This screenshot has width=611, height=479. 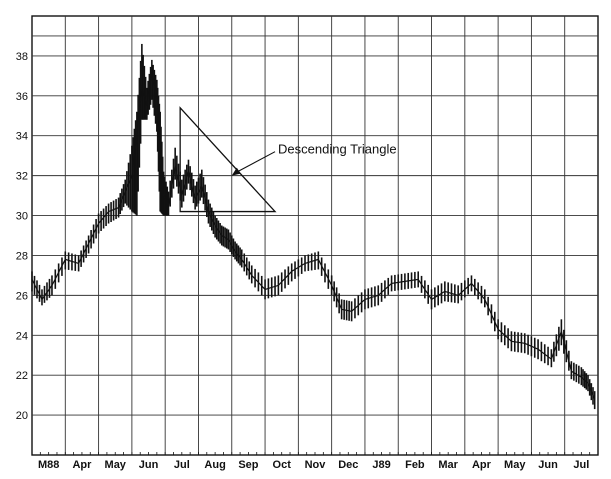 I want to click on annotation-arrow-line, so click(x=255, y=162).